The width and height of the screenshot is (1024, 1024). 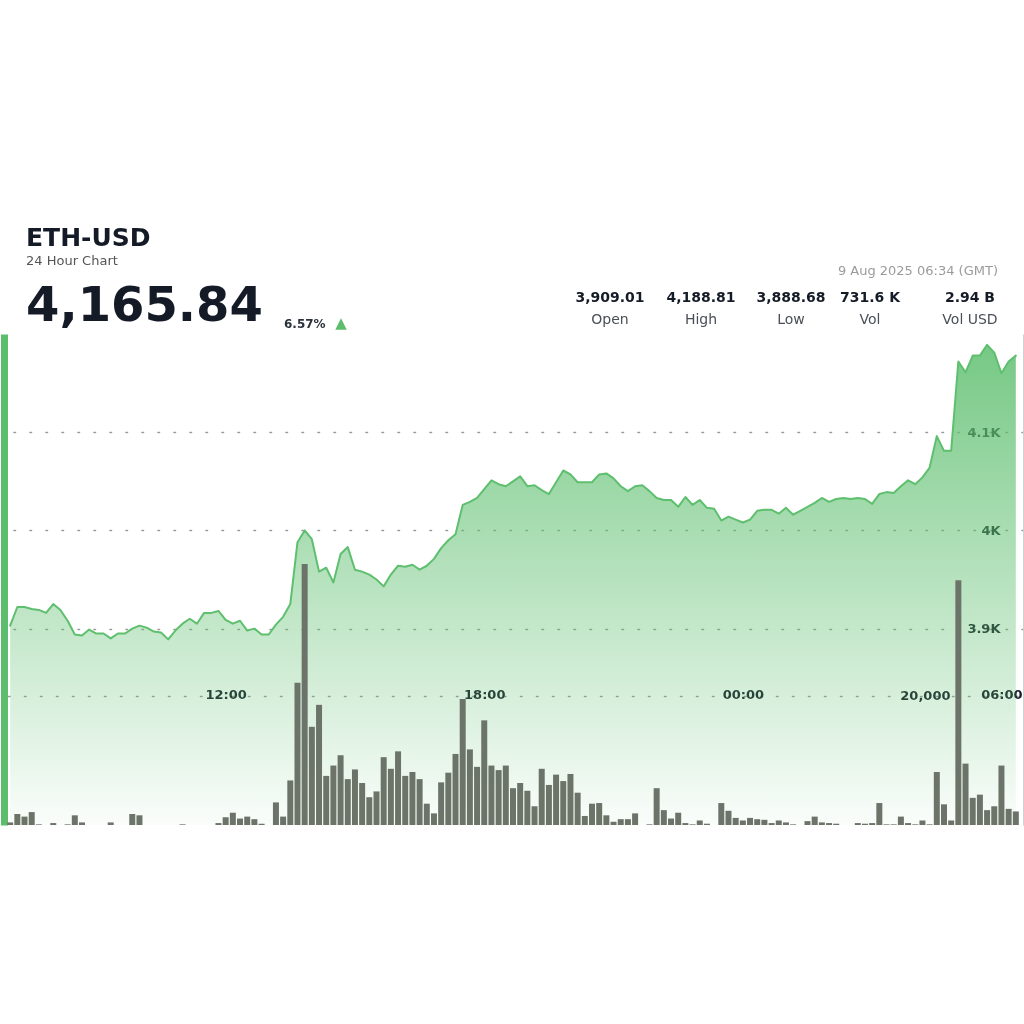 What do you see at coordinates (991, 530) in the screenshot?
I see `y-tick-label: 4K` at bounding box center [991, 530].